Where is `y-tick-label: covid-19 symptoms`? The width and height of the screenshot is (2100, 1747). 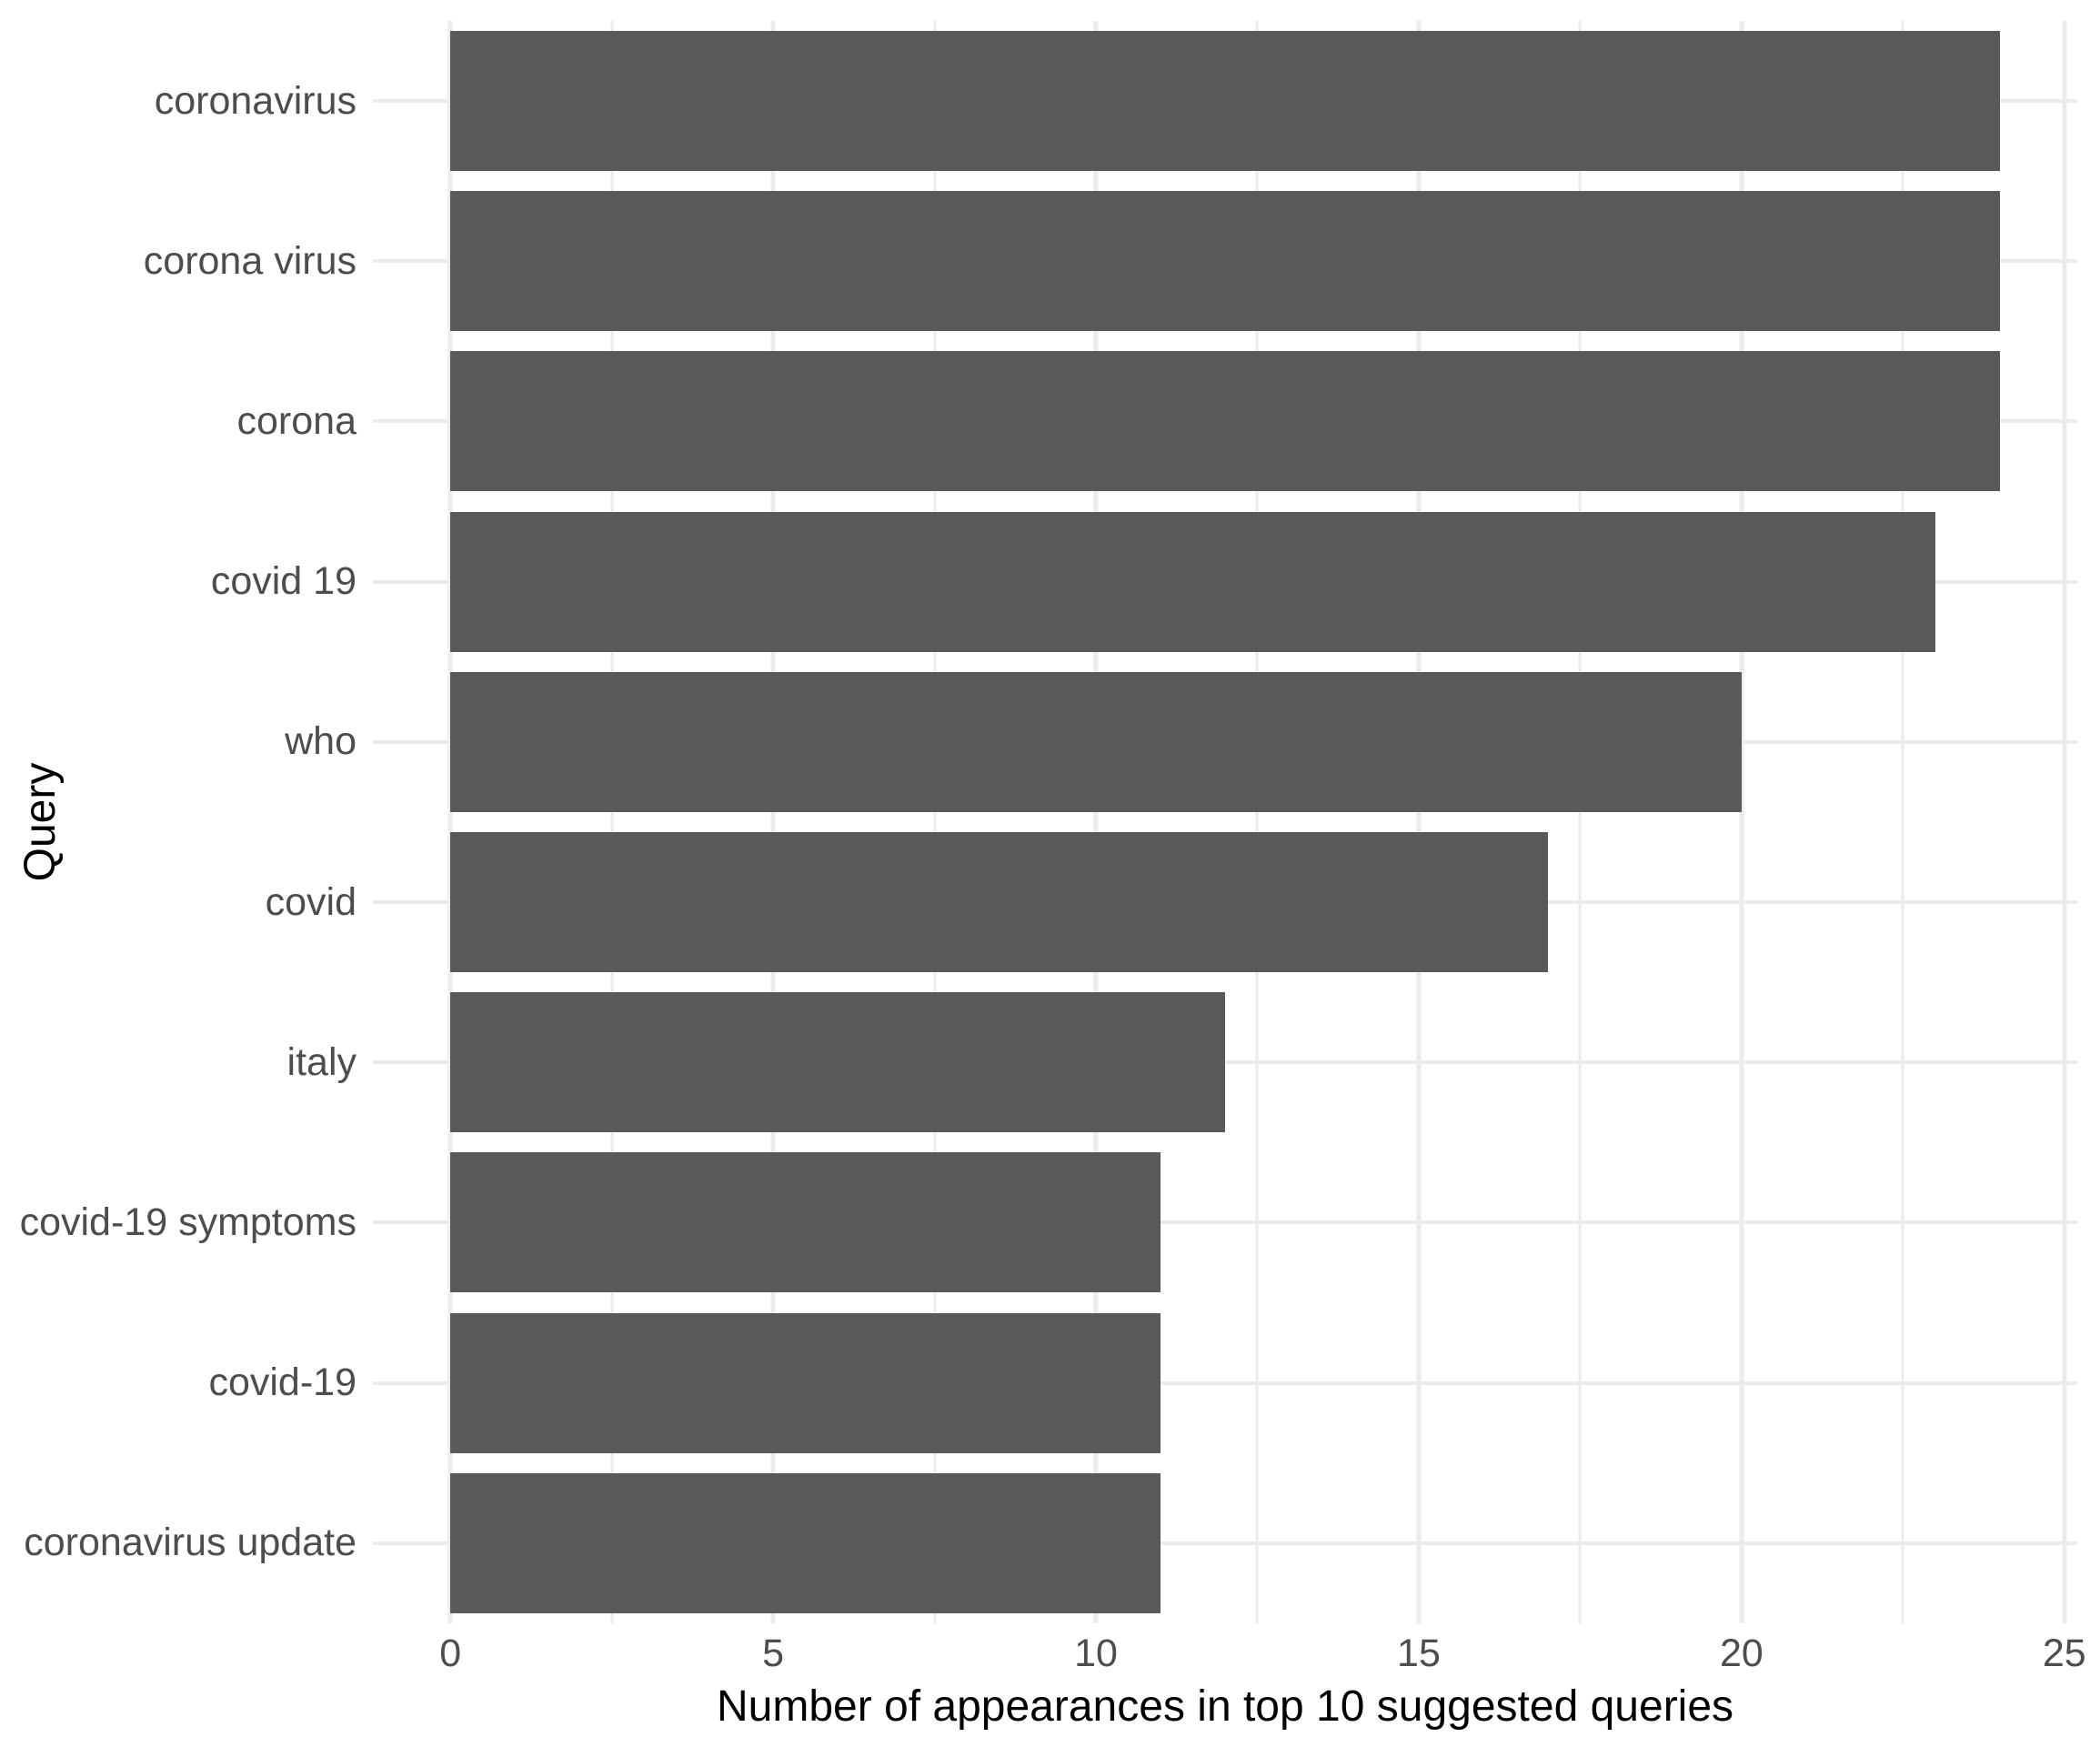
y-tick-label: covid-19 symptoms is located at coordinates (188, 1222).